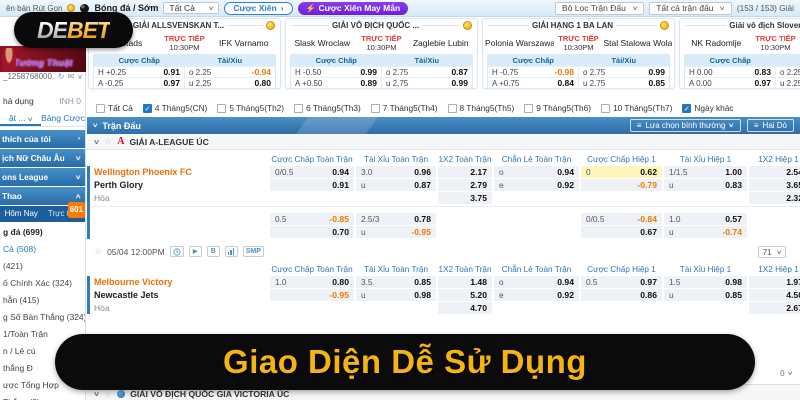 The height and width of the screenshot is (400, 800). I want to click on odds-cell: 1.97, so click(774, 282).